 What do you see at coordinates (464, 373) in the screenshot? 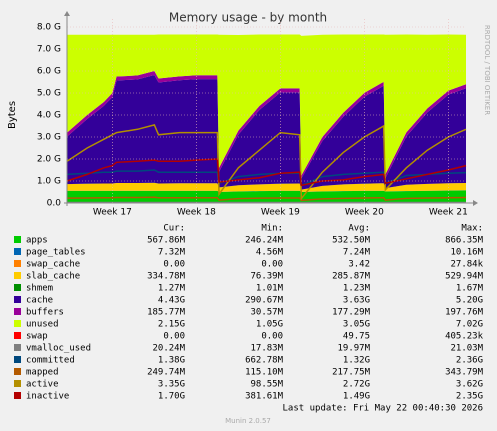
I see `legend-stat: 343.79M` at bounding box center [464, 373].